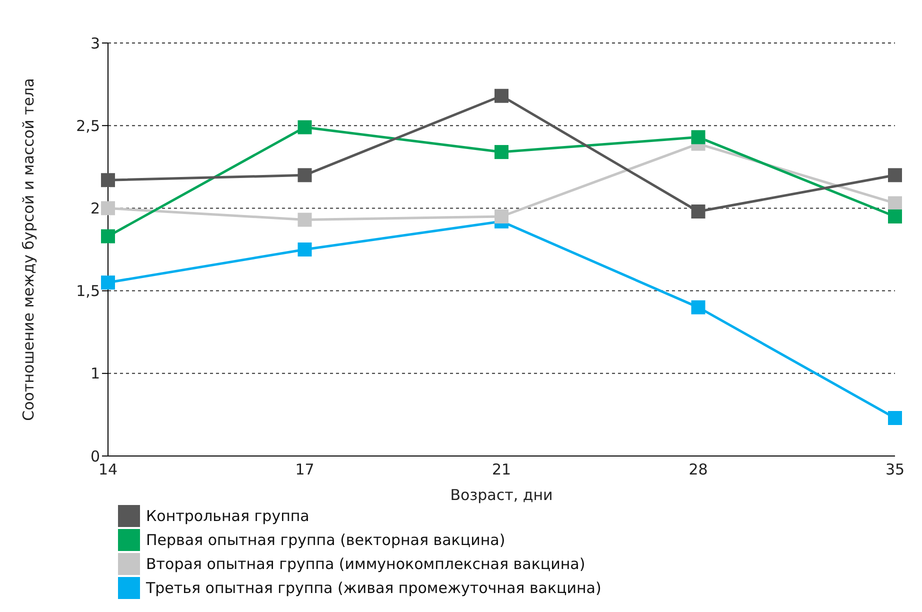  Describe the element at coordinates (95, 373) in the screenshot. I see `y-tick-label: 1` at that location.